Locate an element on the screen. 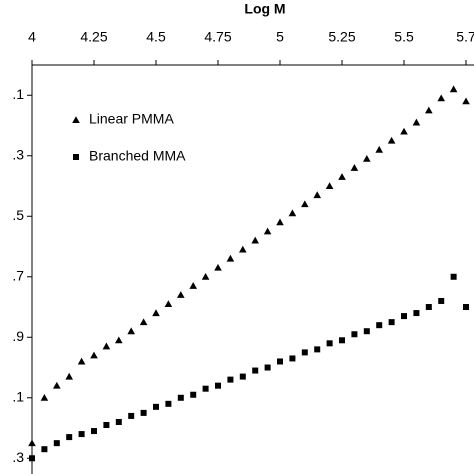 The height and width of the screenshot is (474, 474). x-tick-label: 4.75 is located at coordinates (217, 37).